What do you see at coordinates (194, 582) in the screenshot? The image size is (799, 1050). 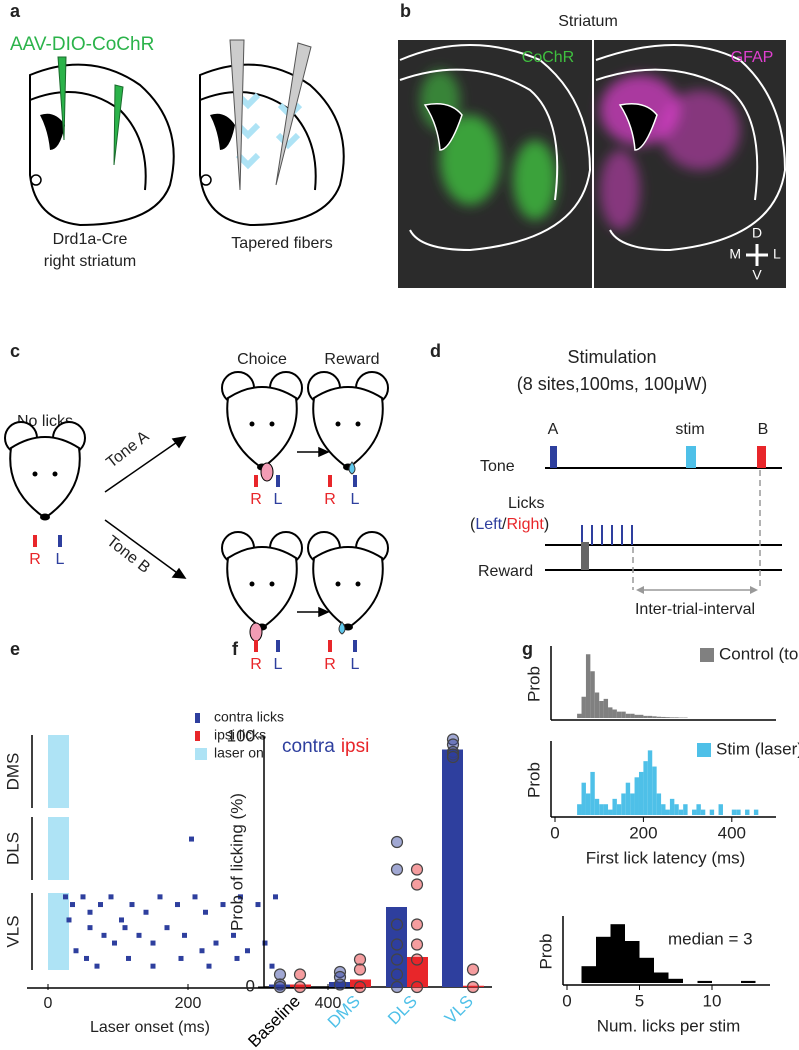 I see `lick-port-labels: R L R L R L R L R L` at bounding box center [194, 582].